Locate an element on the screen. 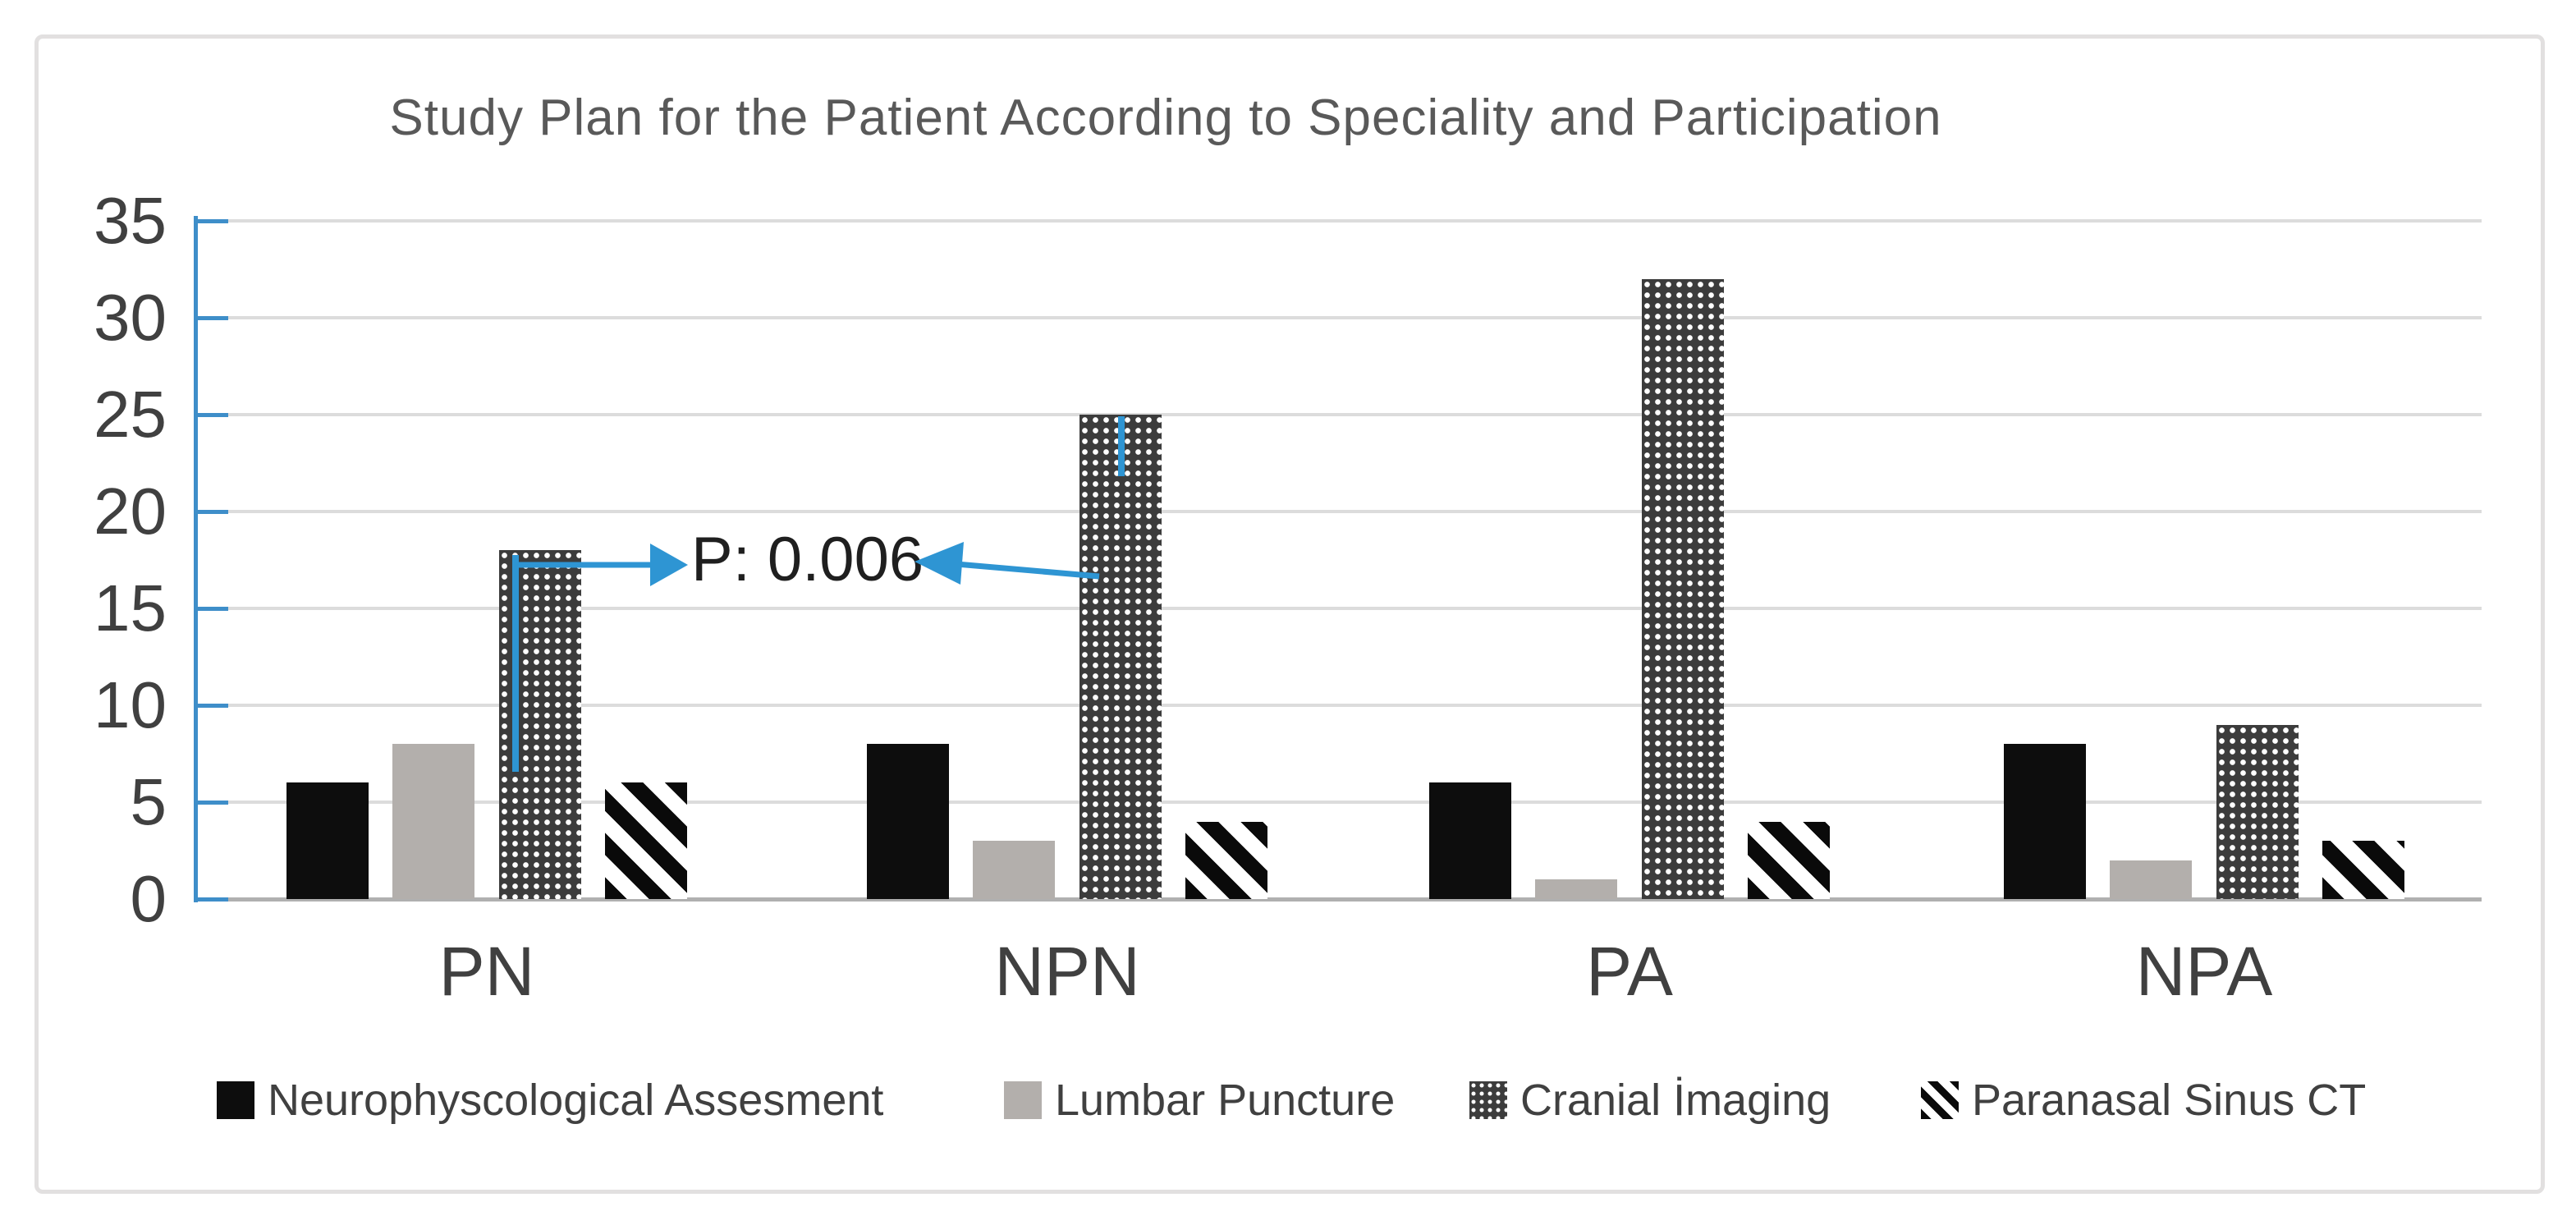 This screenshot has height=1225, width=2576. legend-marker-neurophyscological-assesment-icon is located at coordinates (235, 1100).